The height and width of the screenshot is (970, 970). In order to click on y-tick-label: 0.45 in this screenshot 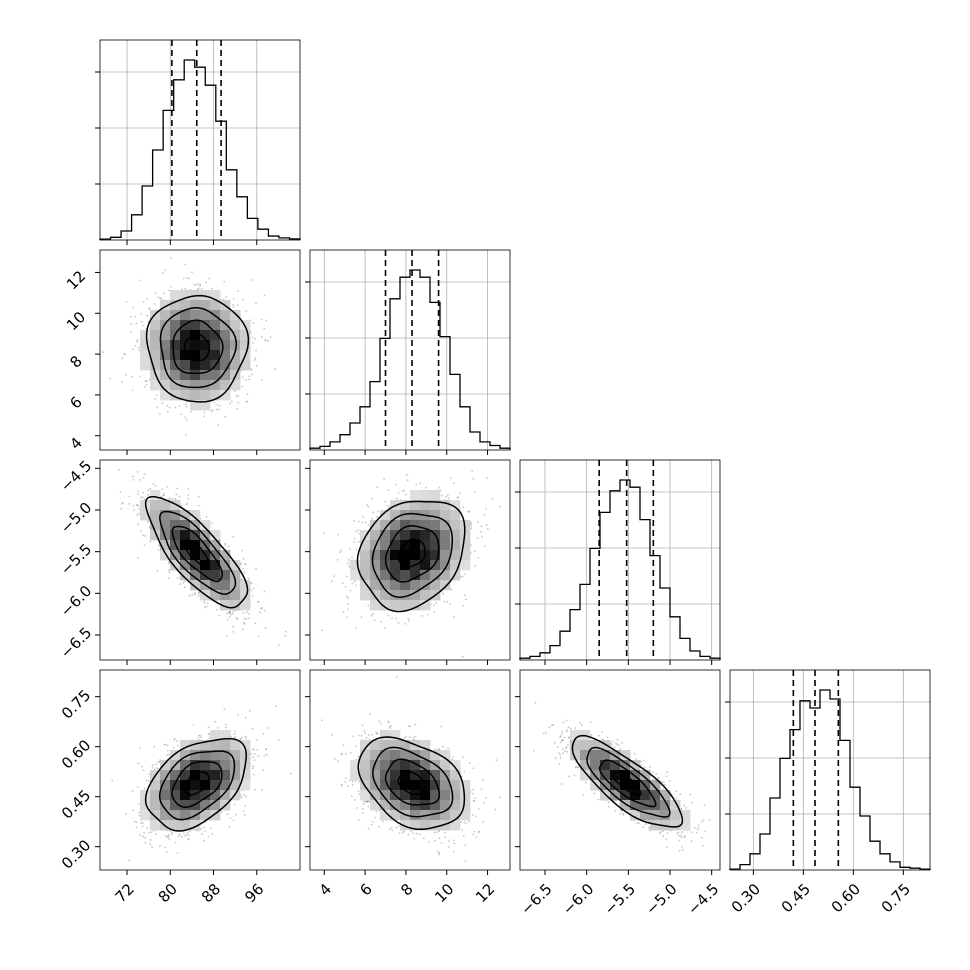, I will do `click(76, 804)`.